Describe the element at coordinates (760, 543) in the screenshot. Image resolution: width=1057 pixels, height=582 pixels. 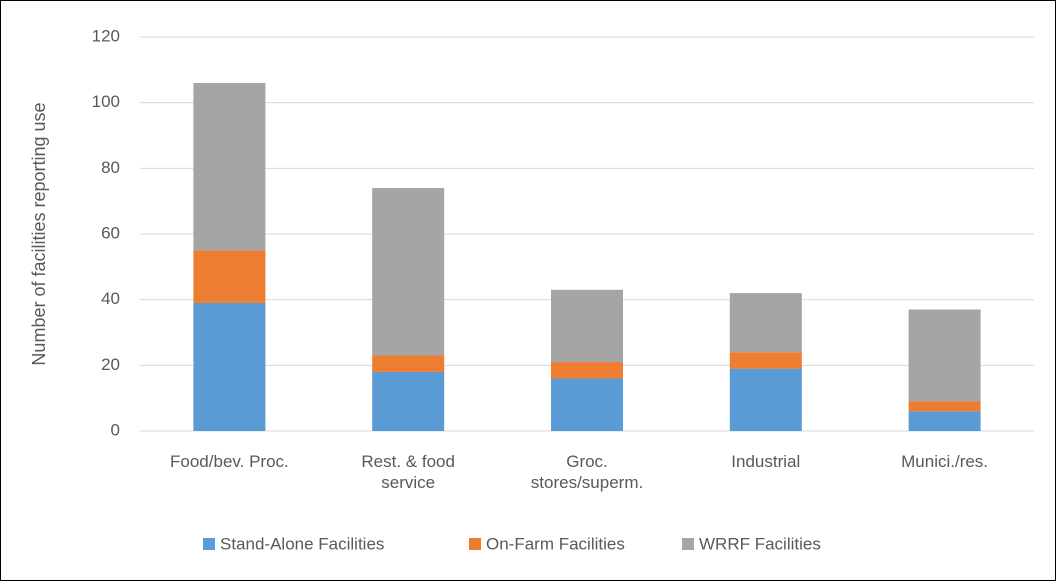
I see `legend-label: WRRF Facilities` at that location.